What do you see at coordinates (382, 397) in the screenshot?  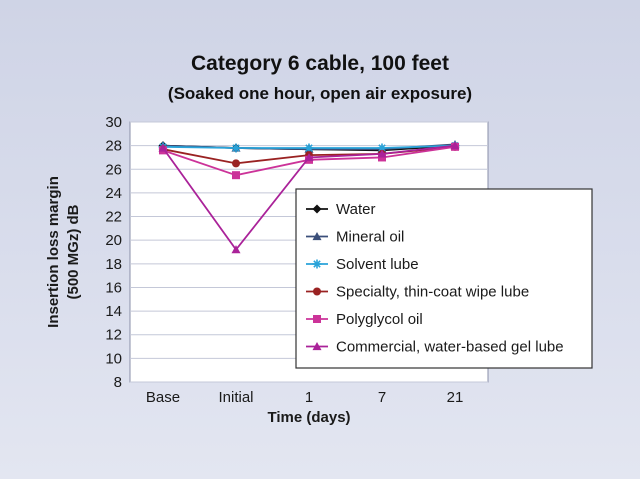 I see `x-tick-label: 7` at bounding box center [382, 397].